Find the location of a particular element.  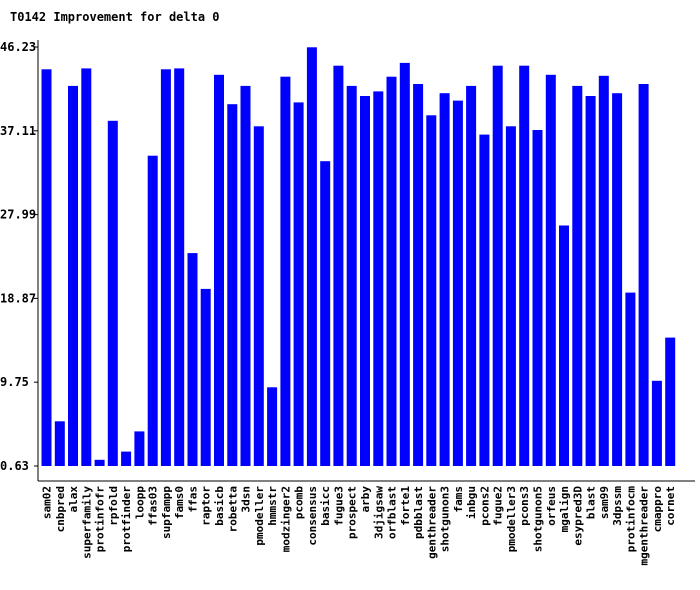

bar-ffas is located at coordinates (192, 359).